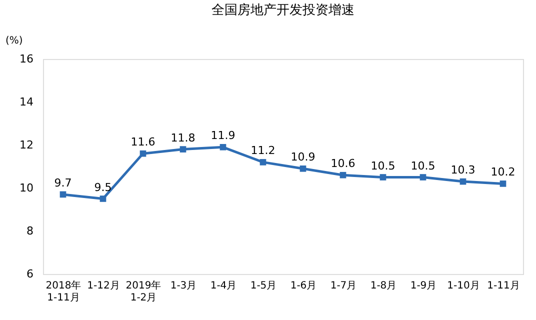 The image size is (536, 320). Describe the element at coordinates (383, 286) in the screenshot. I see `x-tick-label: 1-8月` at that location.